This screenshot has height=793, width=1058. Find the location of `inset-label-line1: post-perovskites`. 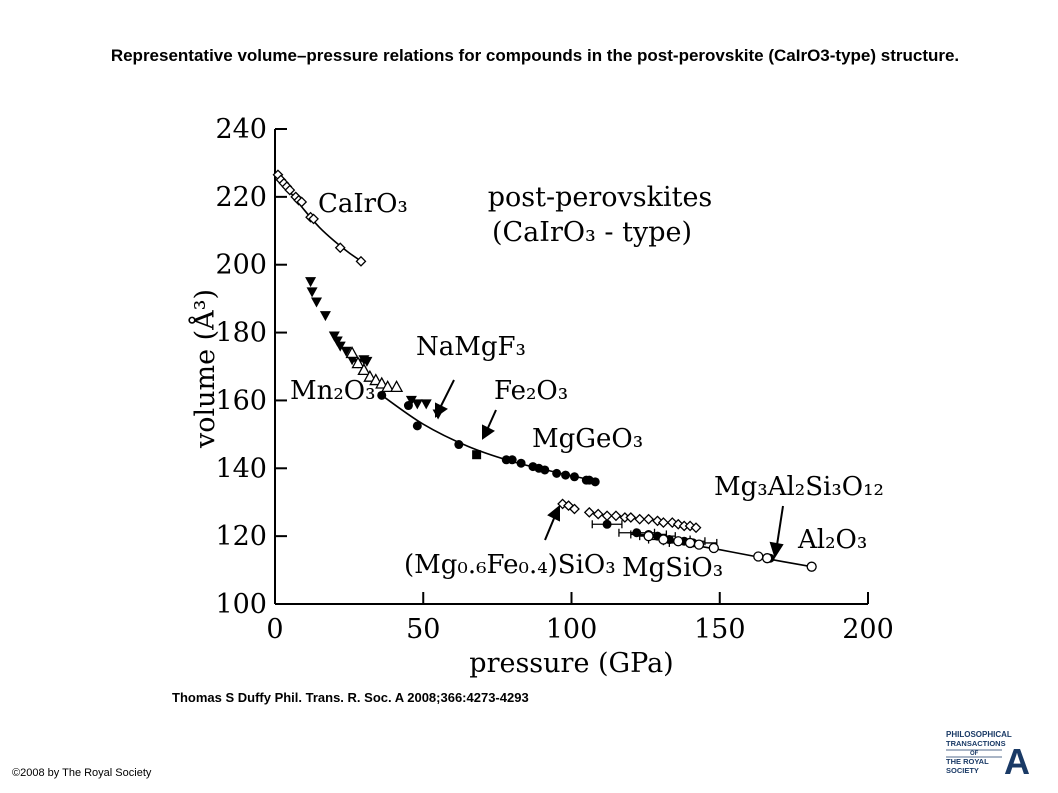

inset-label-line1: post-perovskites is located at coordinates (600, 197).